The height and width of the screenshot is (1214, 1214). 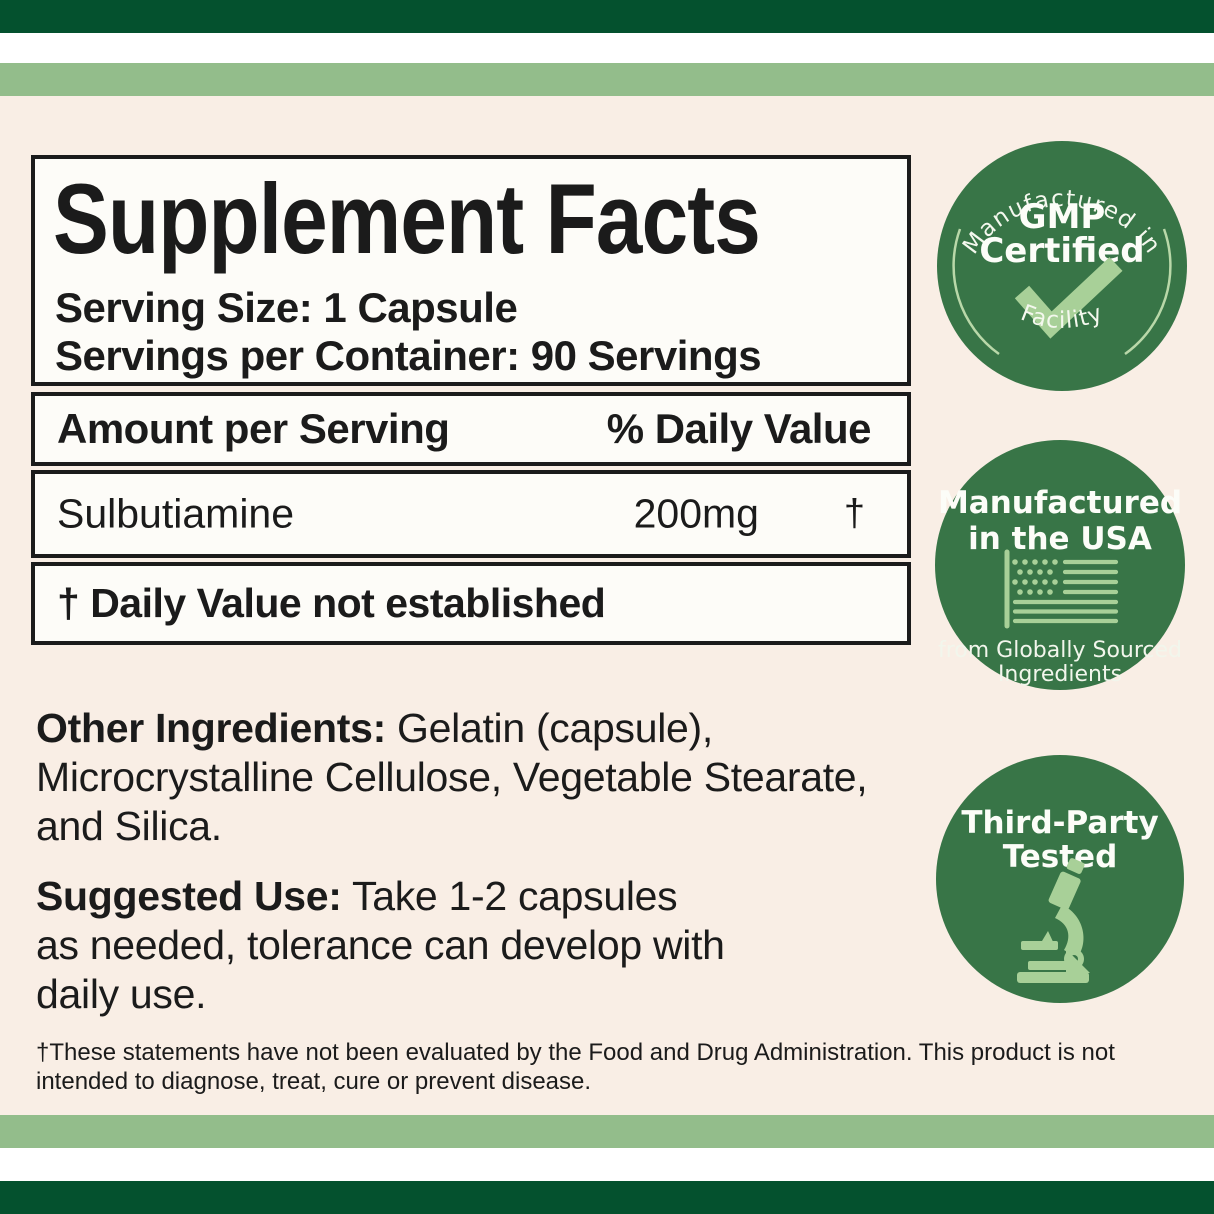 I want to click on top-white-bar, so click(x=607, y=48).